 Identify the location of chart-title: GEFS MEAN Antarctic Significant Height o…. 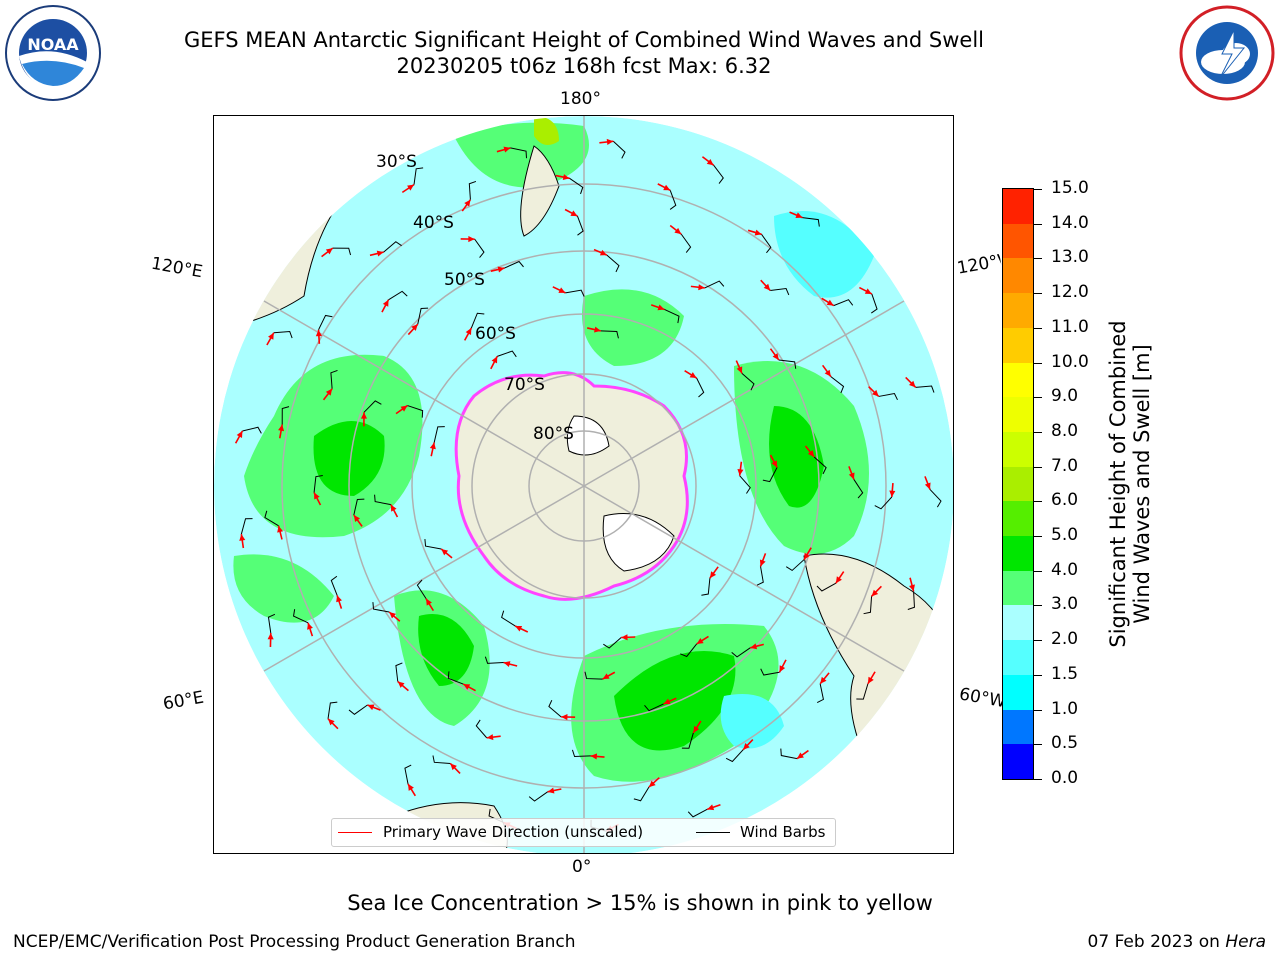
(584, 40).